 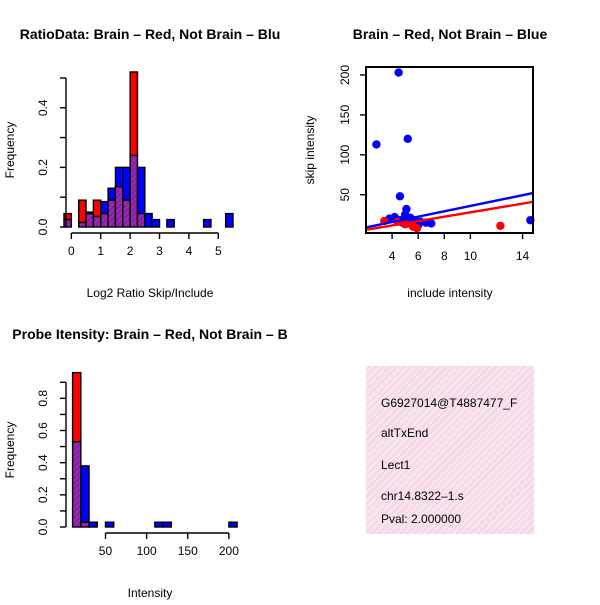 What do you see at coordinates (229, 551) in the screenshot?
I see `intensity-histogram-x-tick-label: 200` at bounding box center [229, 551].